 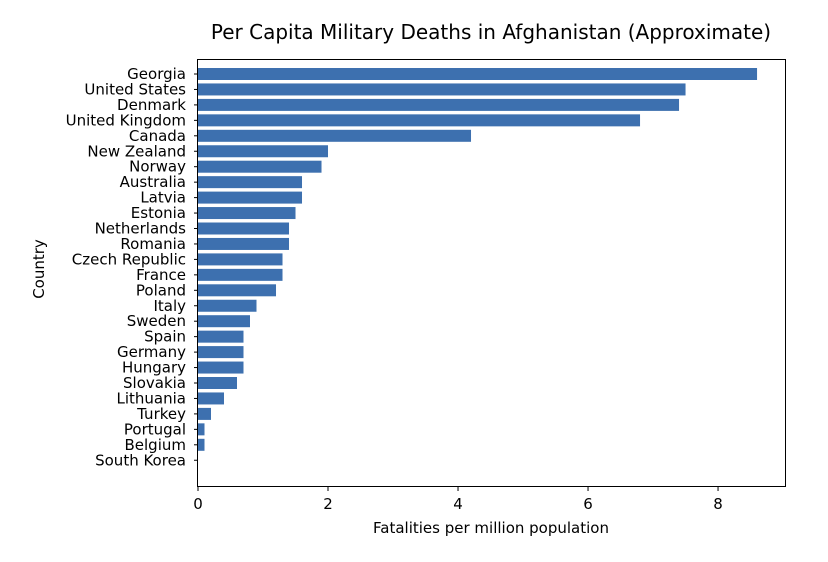 What do you see at coordinates (458, 504) in the screenshot?
I see `x-tick-label: 4` at bounding box center [458, 504].